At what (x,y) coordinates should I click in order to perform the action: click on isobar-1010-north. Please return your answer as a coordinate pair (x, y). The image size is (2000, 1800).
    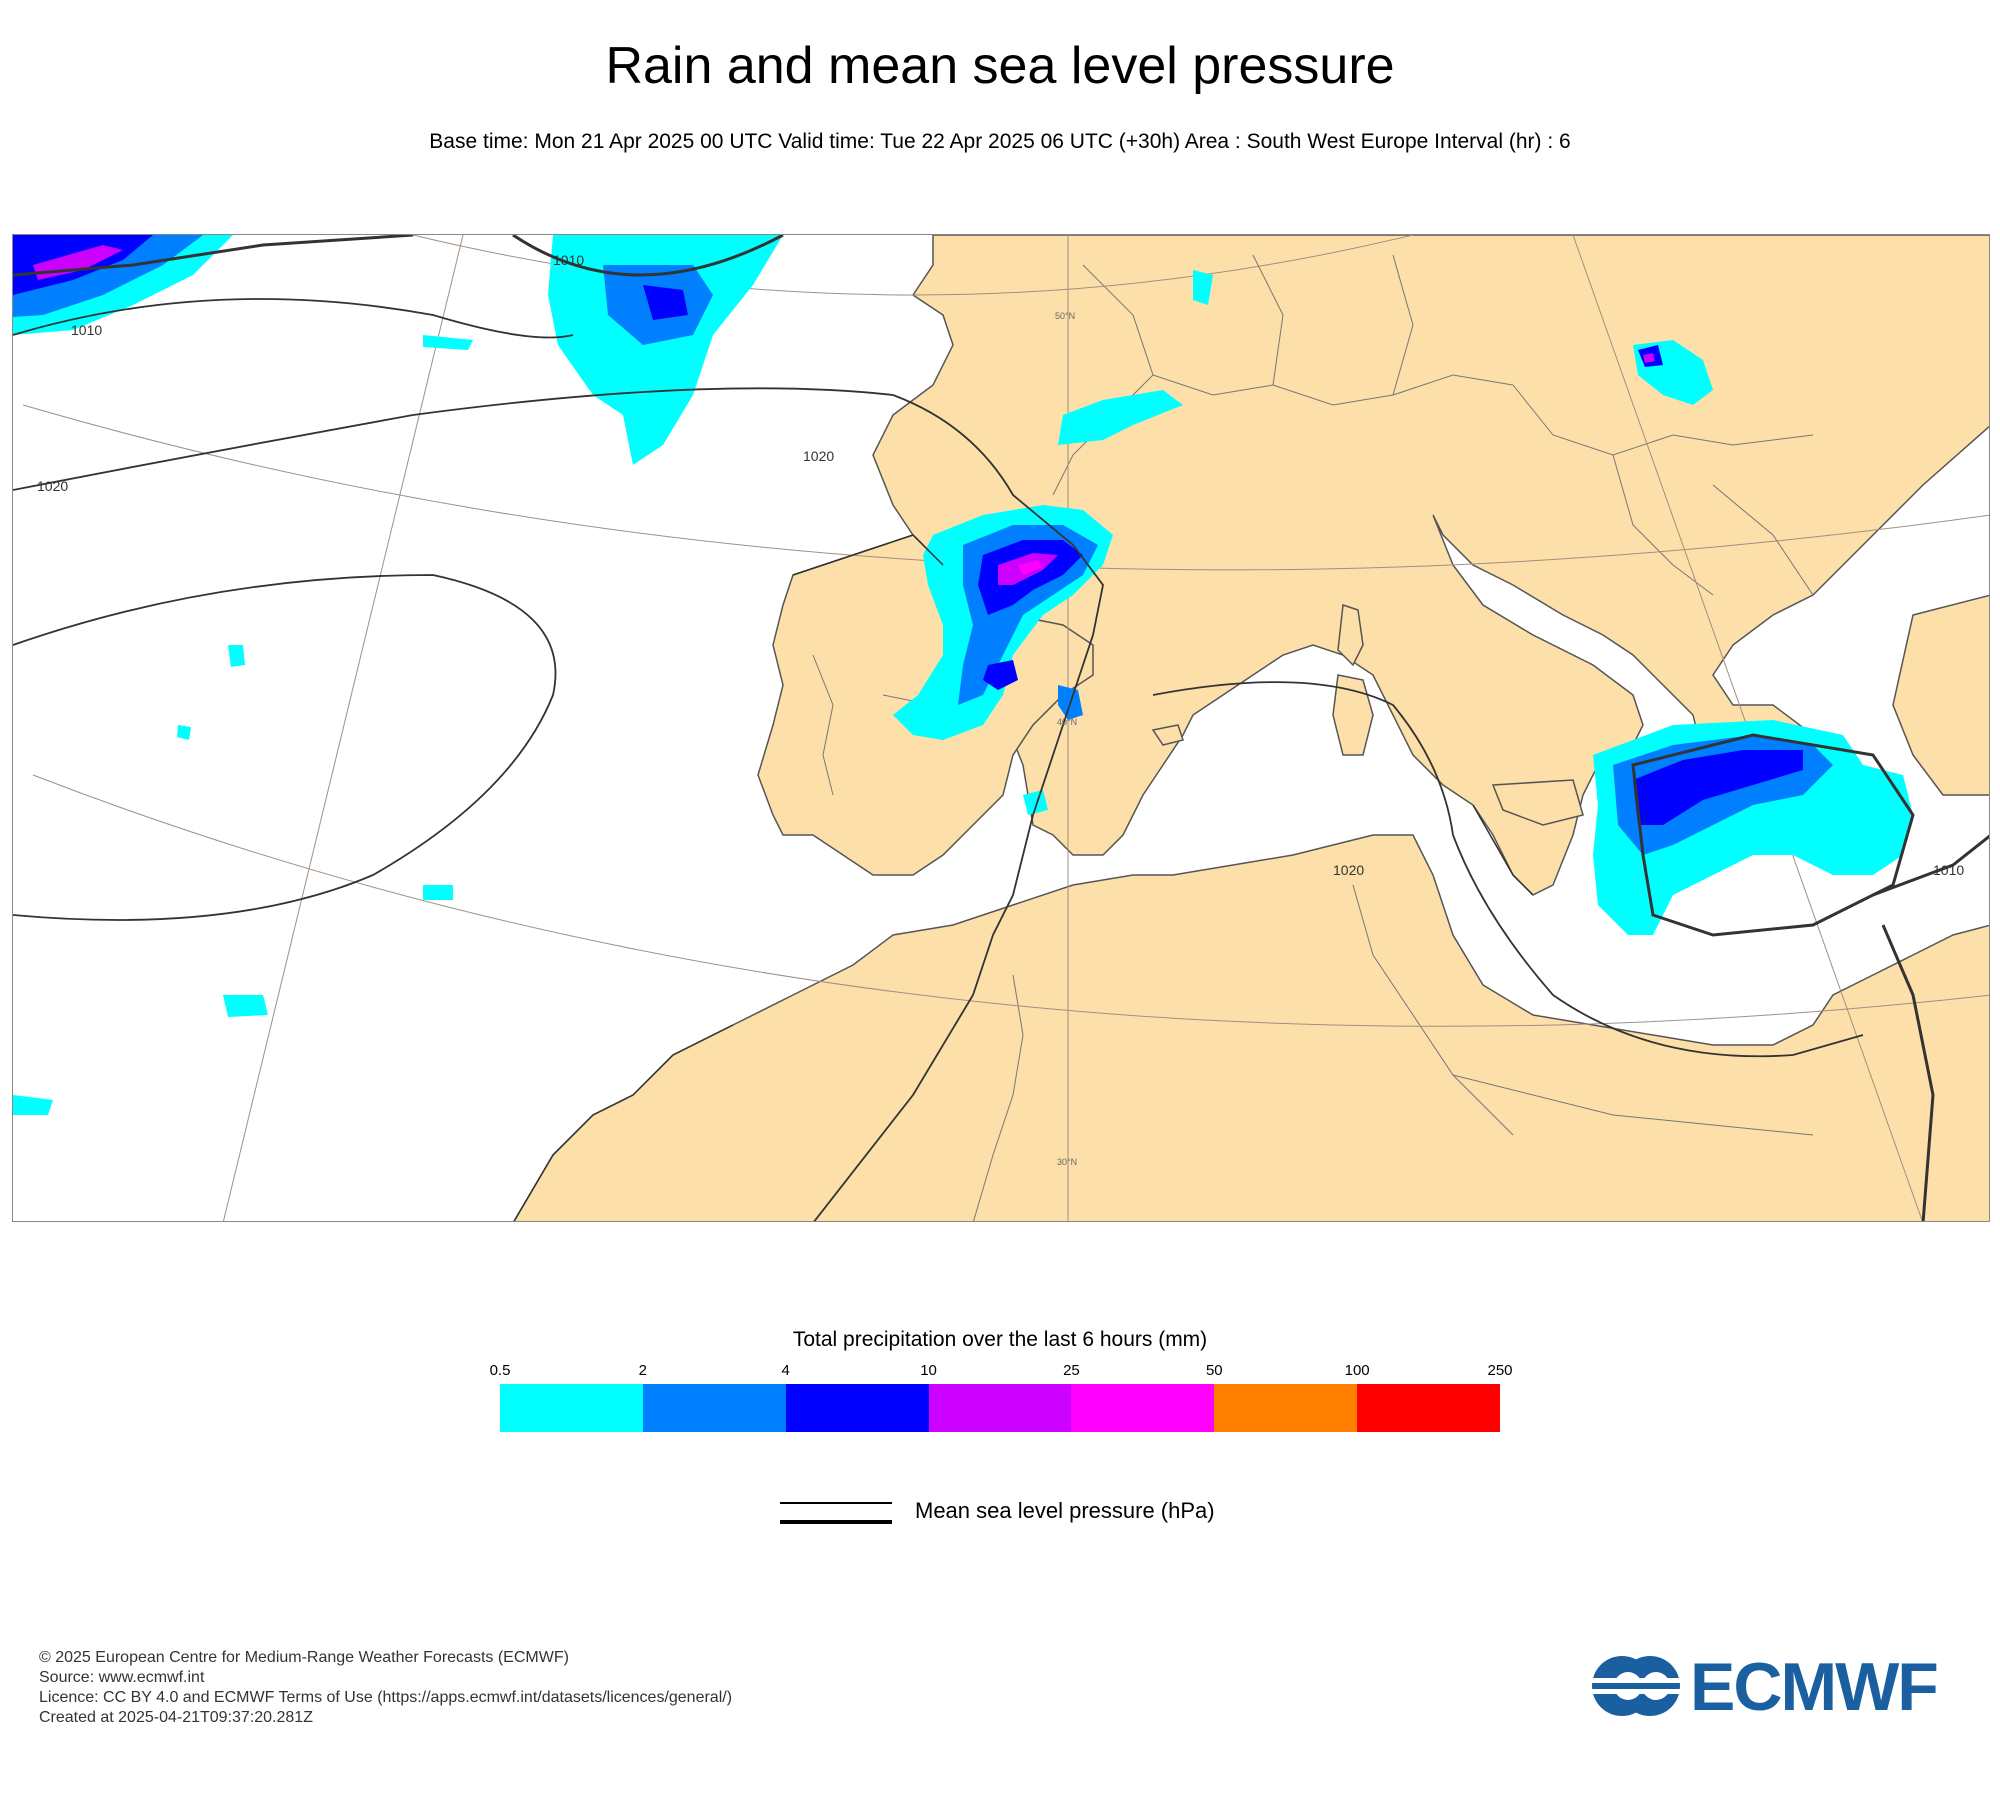
    Looking at the image, I should click on (213, 256).